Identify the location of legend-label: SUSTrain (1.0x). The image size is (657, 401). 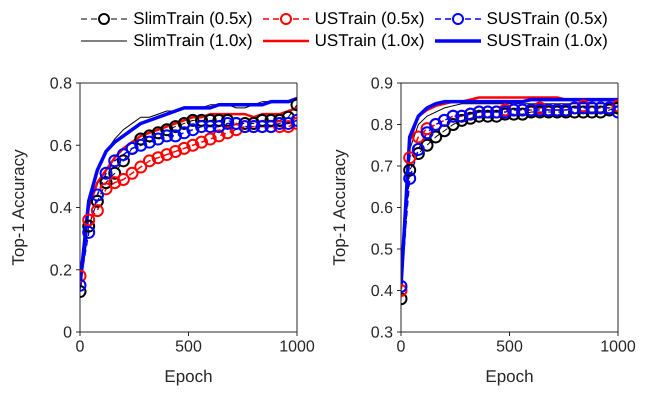
(547, 41).